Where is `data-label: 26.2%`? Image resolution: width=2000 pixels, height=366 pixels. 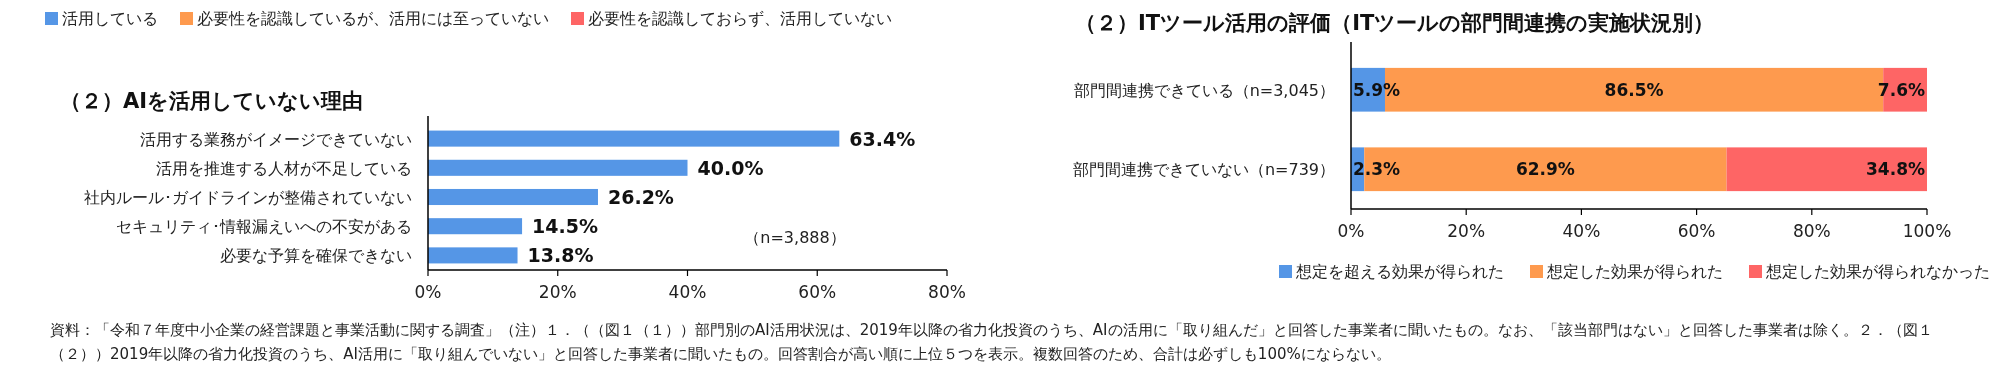 data-label: 26.2% is located at coordinates (640, 197).